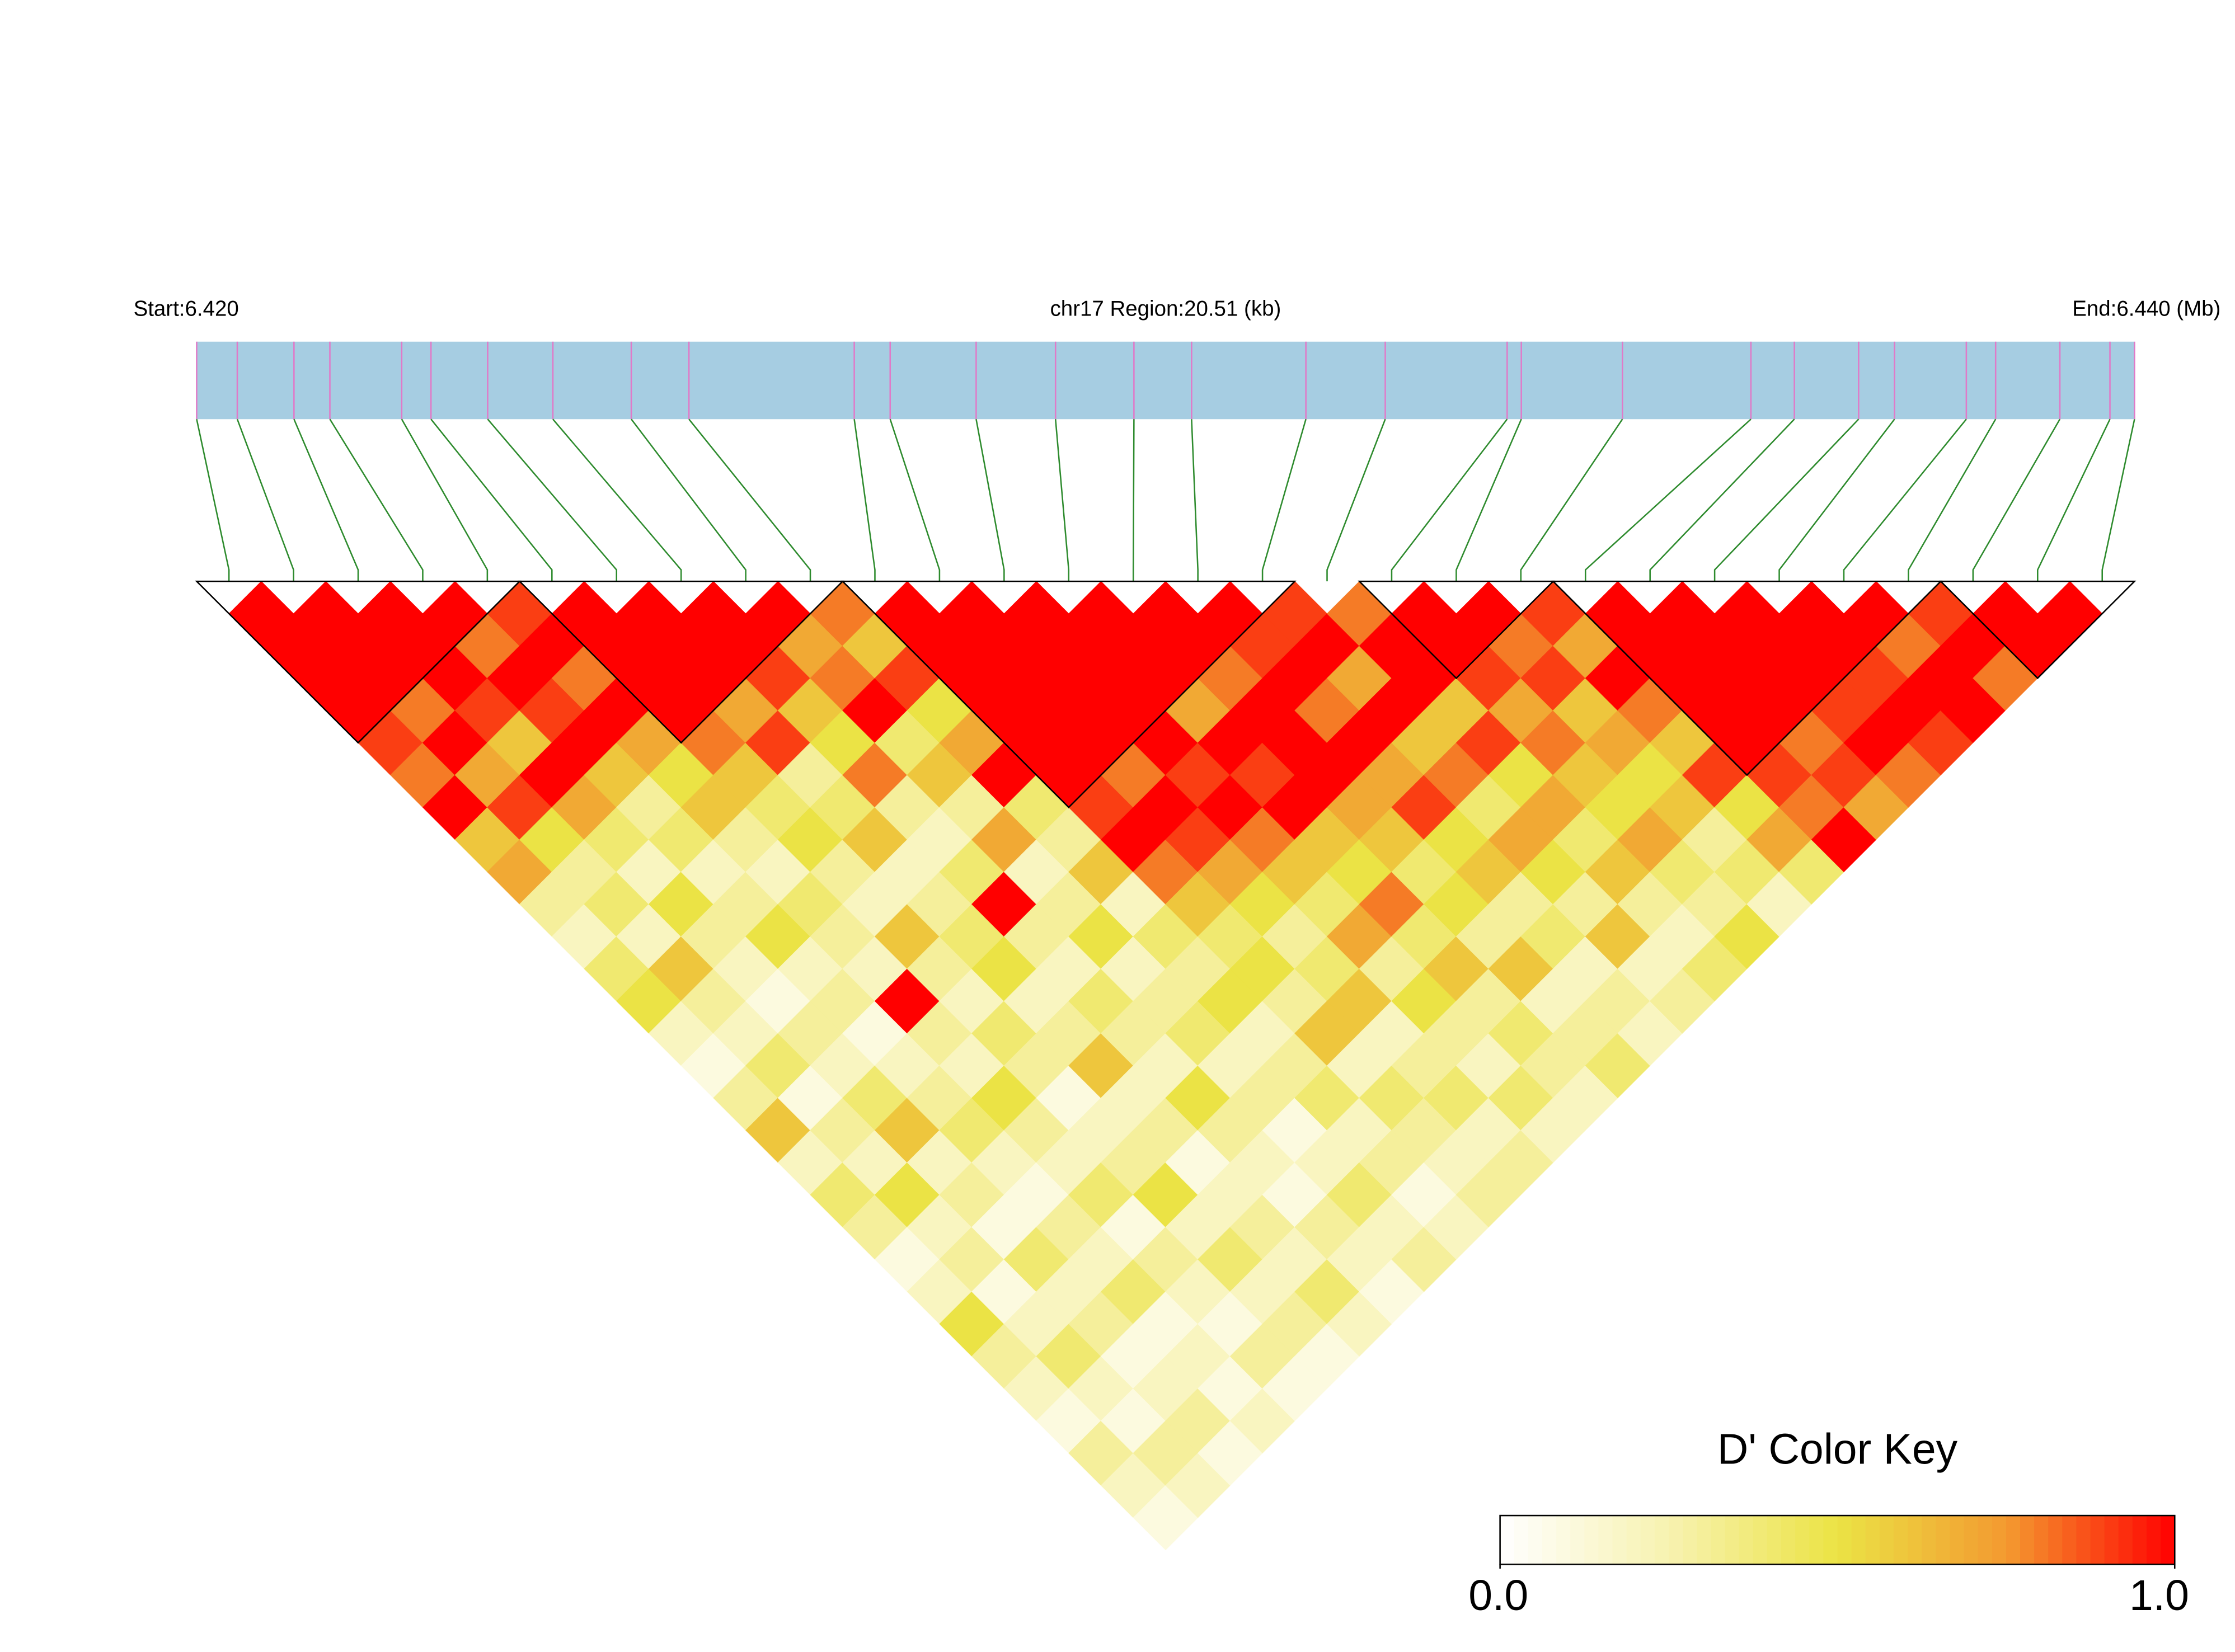  What do you see at coordinates (2159, 1596) in the screenshot?
I see `colorbar-tick-label: 1.0` at bounding box center [2159, 1596].